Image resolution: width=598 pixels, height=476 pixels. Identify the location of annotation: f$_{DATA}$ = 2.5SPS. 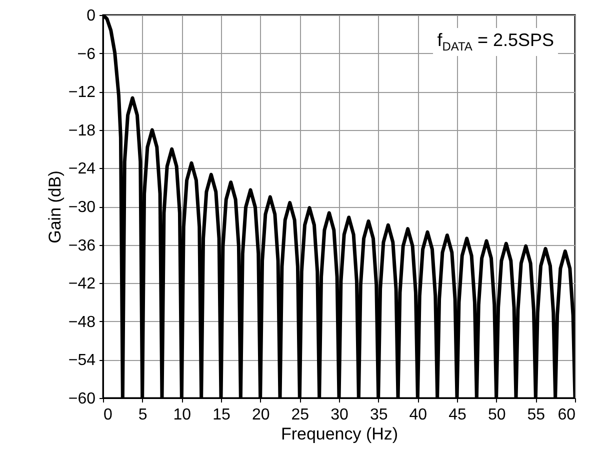
(495, 42).